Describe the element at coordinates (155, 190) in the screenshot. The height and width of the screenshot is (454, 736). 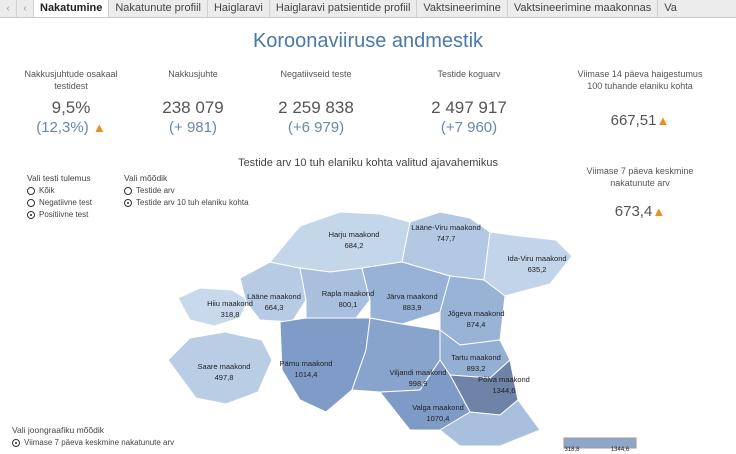
I see `radio-label: Testide arv` at that location.